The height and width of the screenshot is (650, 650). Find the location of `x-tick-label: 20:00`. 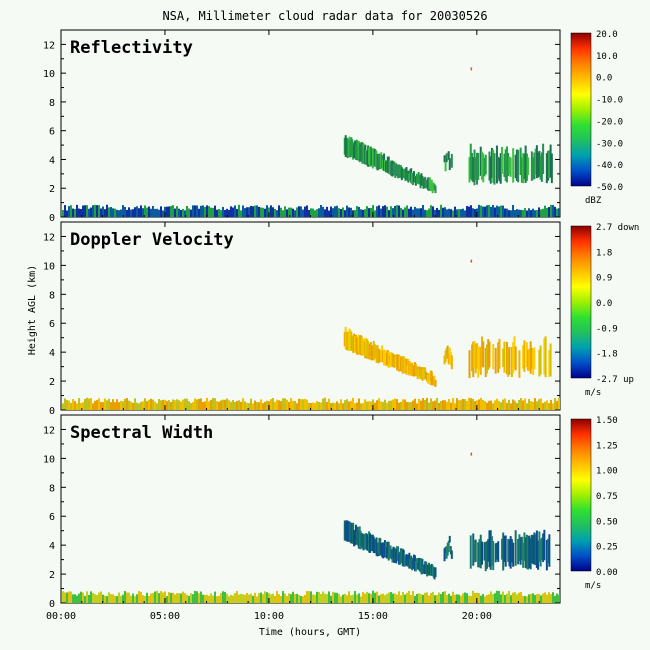

x-tick-label: 20:00 is located at coordinates (477, 616).